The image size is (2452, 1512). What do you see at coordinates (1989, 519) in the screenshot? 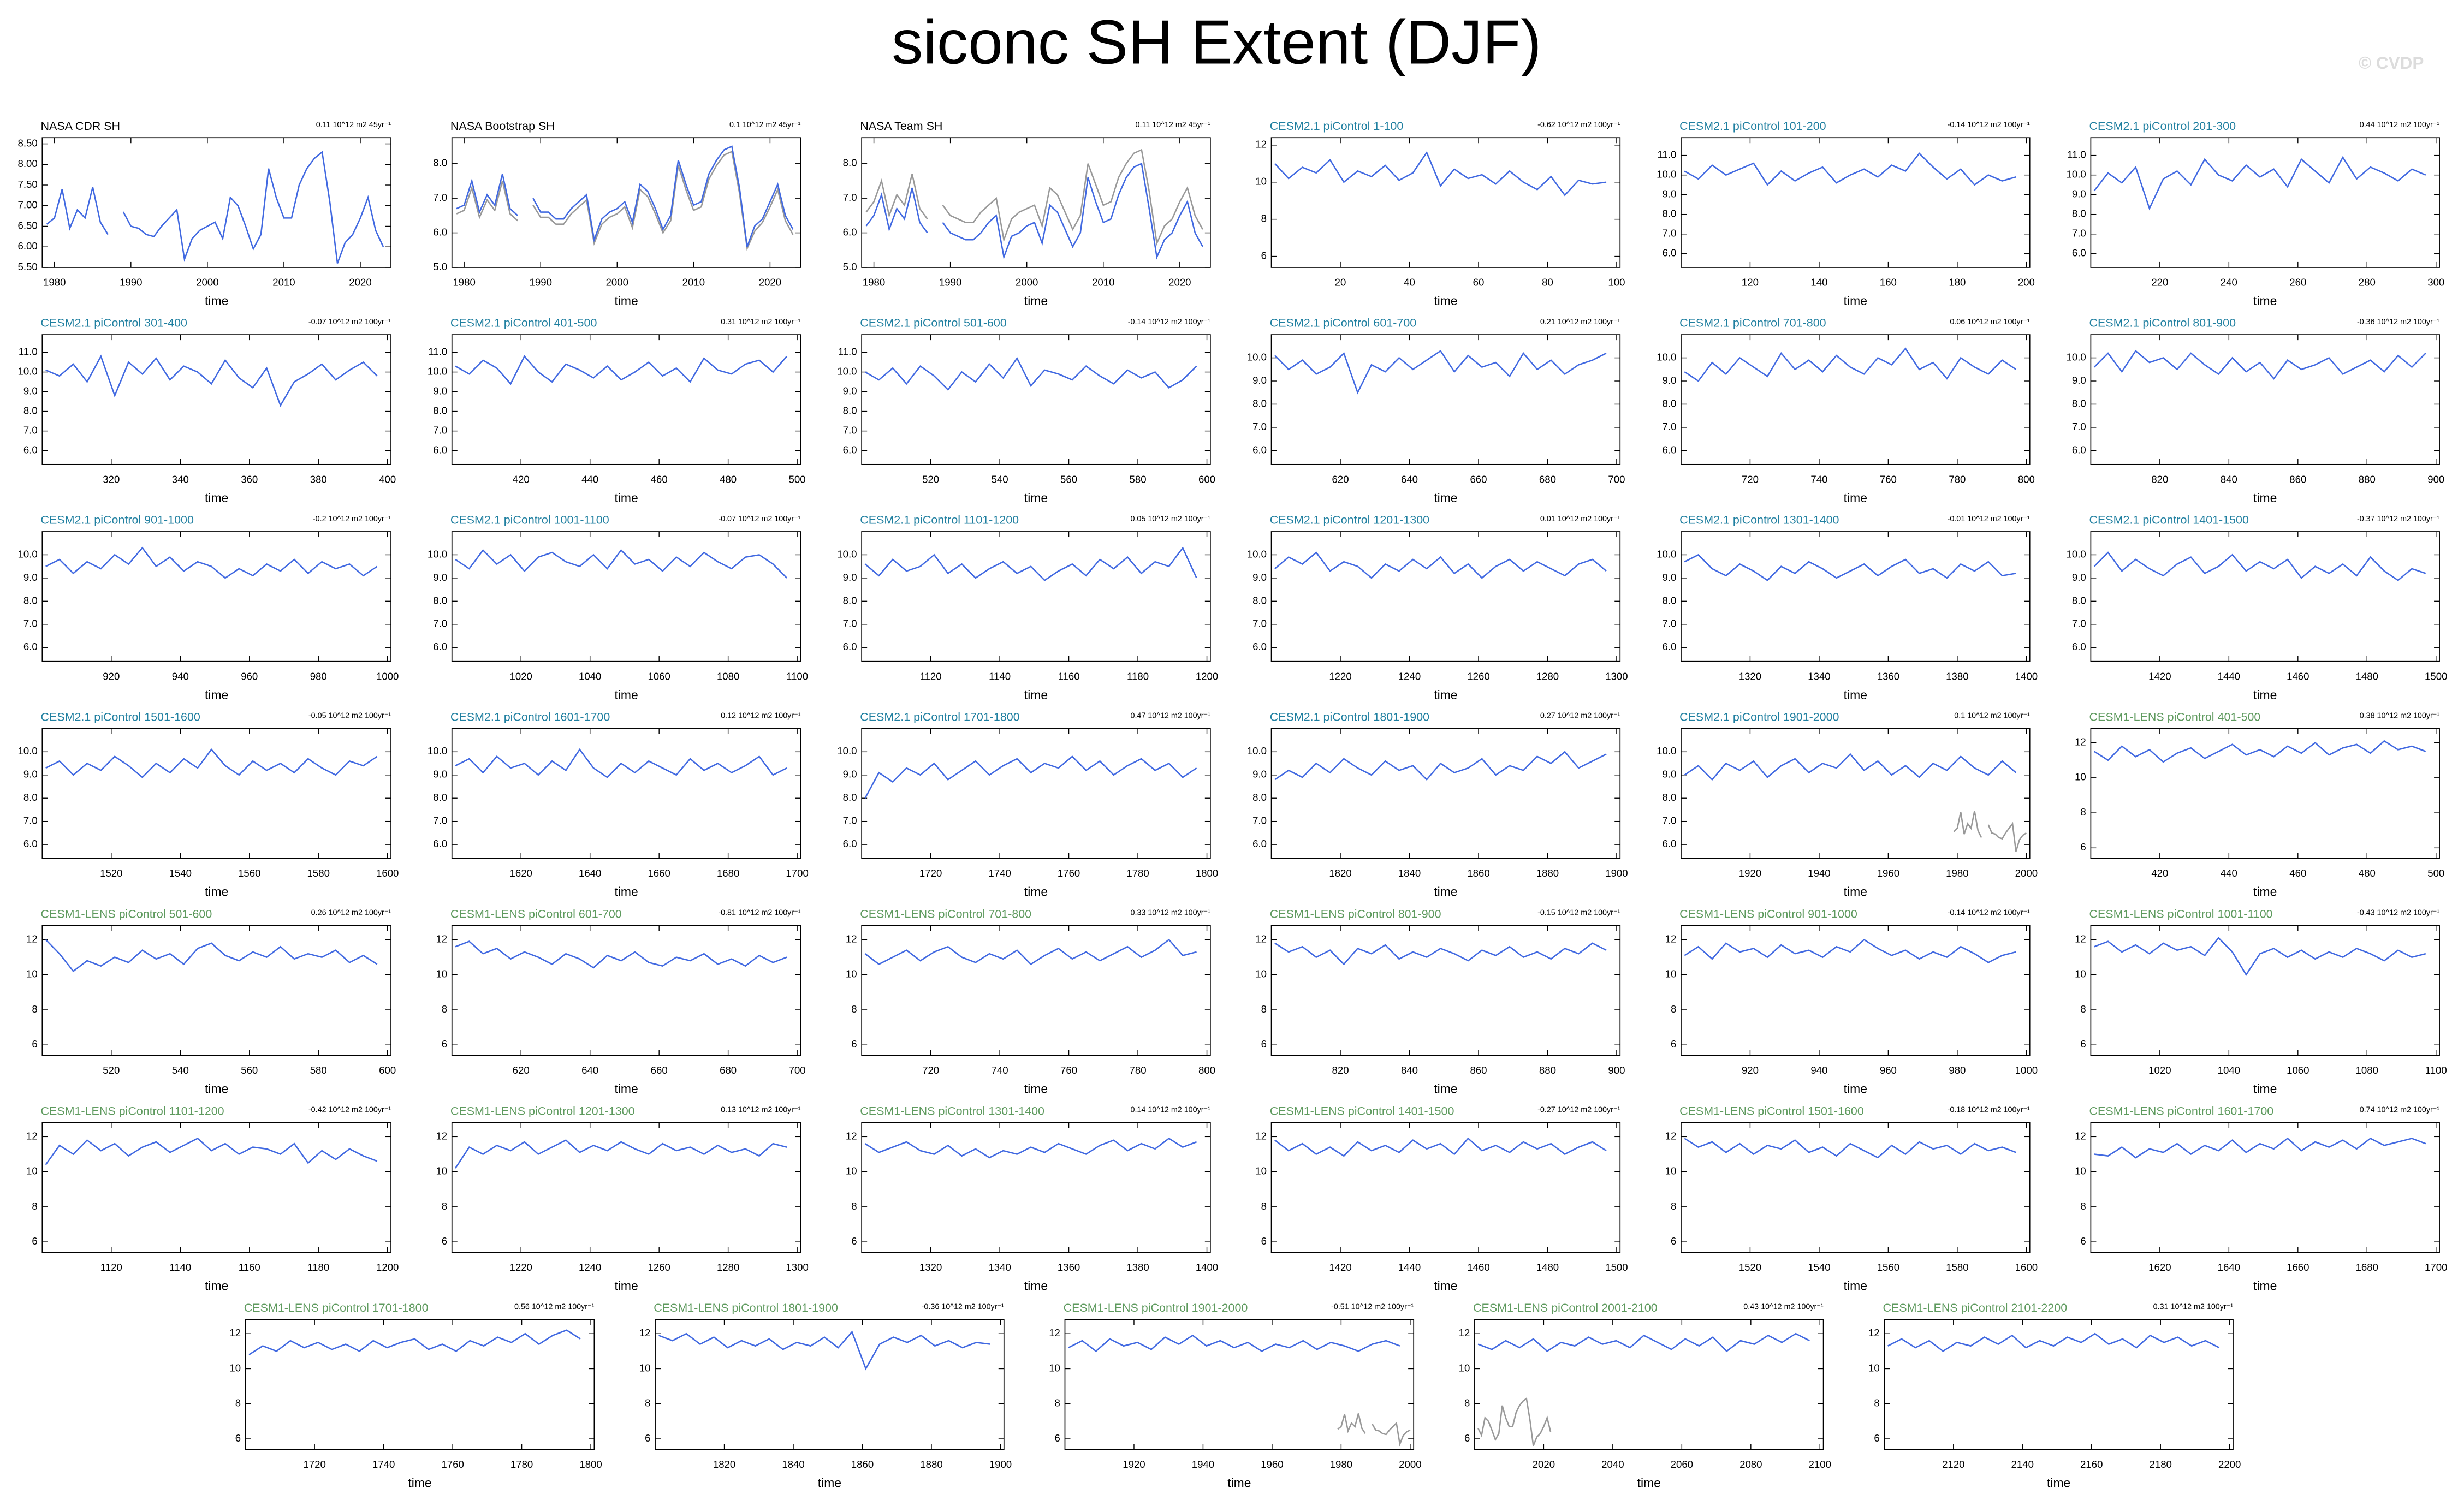
I see `trend-label: -0.01 10^12 m2 100yr⁻¹` at bounding box center [1989, 519].